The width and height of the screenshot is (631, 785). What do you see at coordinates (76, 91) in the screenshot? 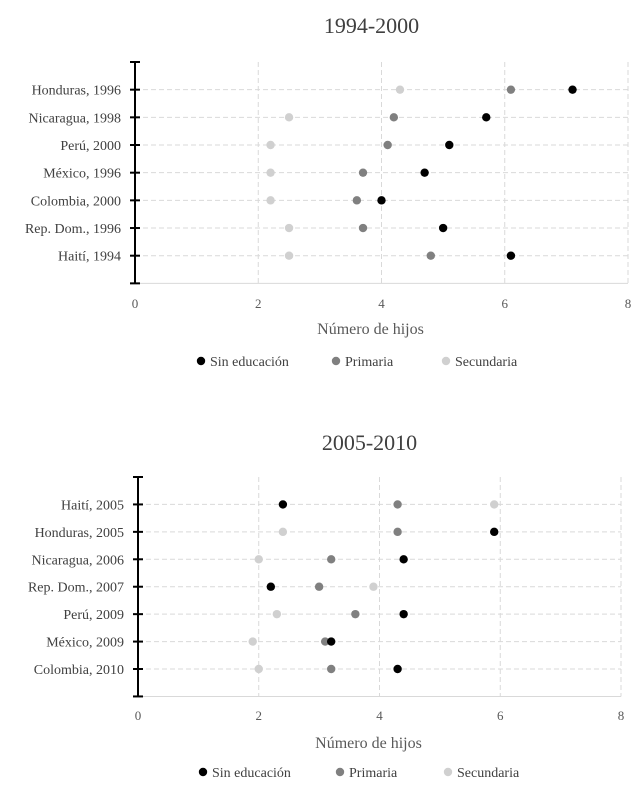
I see `category-label: Honduras, 1996` at bounding box center [76, 91].